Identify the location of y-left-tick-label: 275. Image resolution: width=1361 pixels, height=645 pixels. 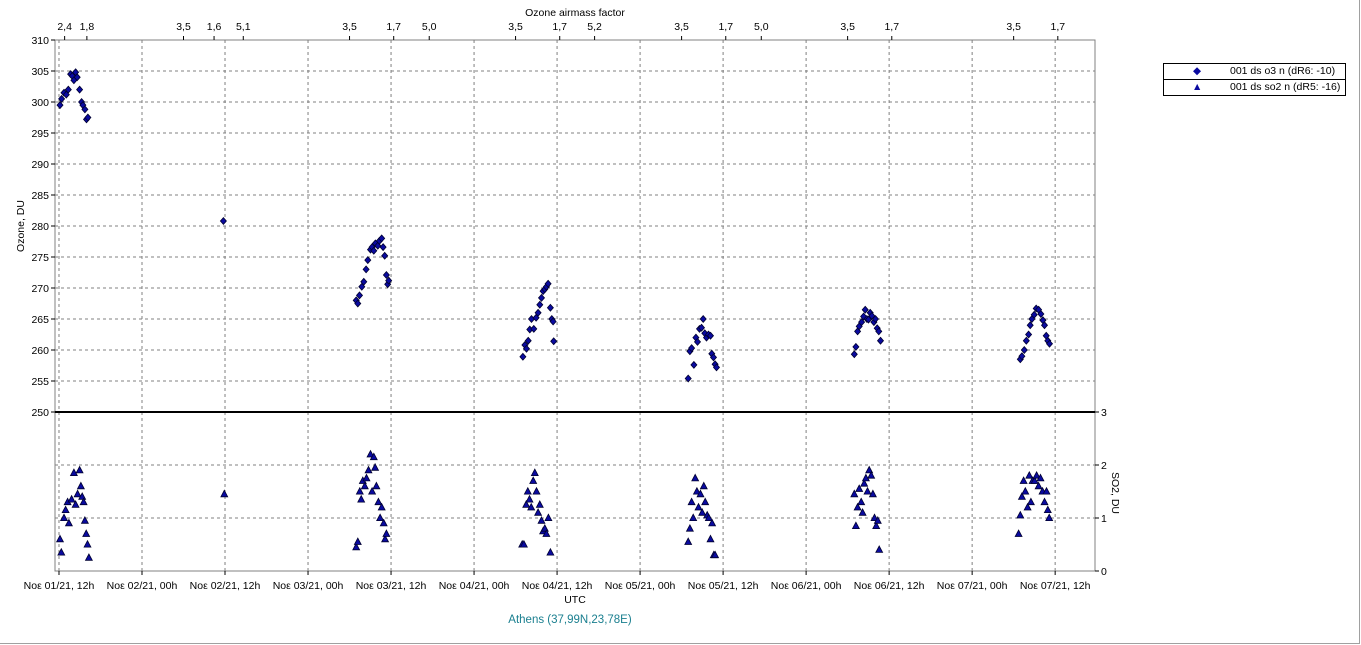
(40, 258).